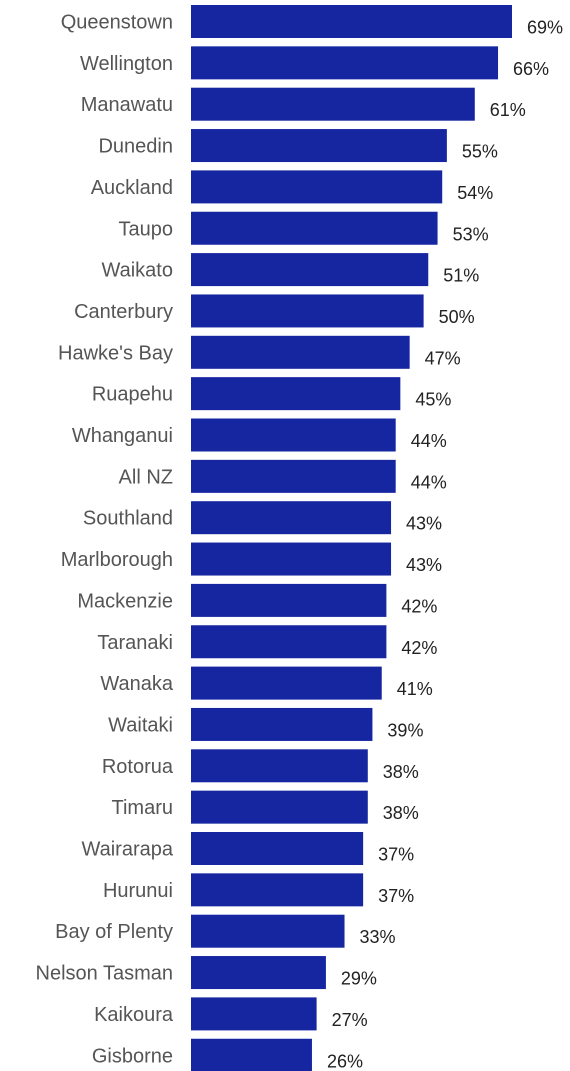  What do you see at coordinates (359, 979) in the screenshot?
I see `value-label: 29%` at bounding box center [359, 979].